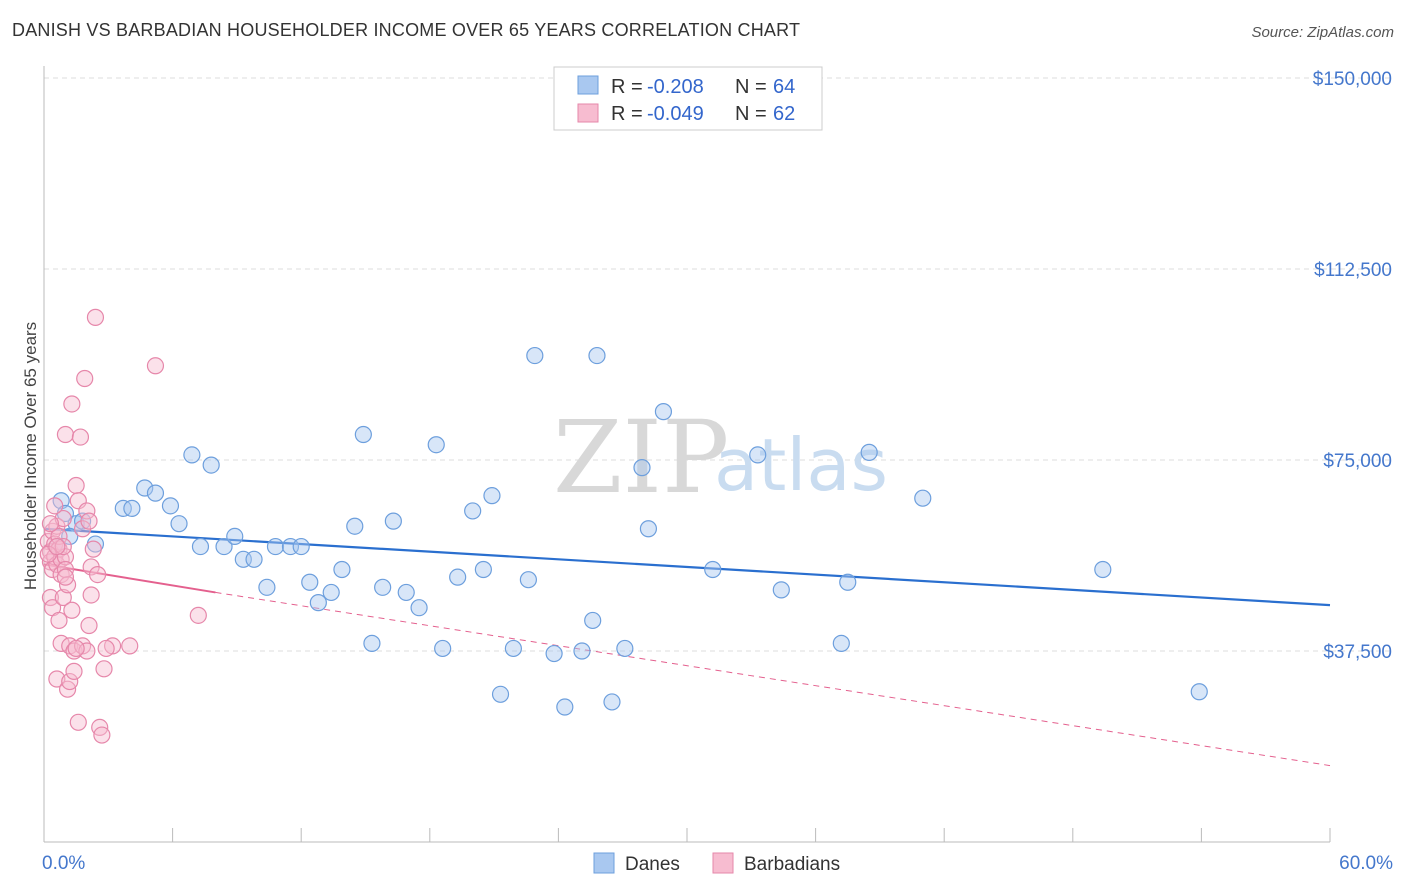 The height and width of the screenshot is (892, 1406). I want to click on y-tick-label: $112,500, so click(1353, 270).